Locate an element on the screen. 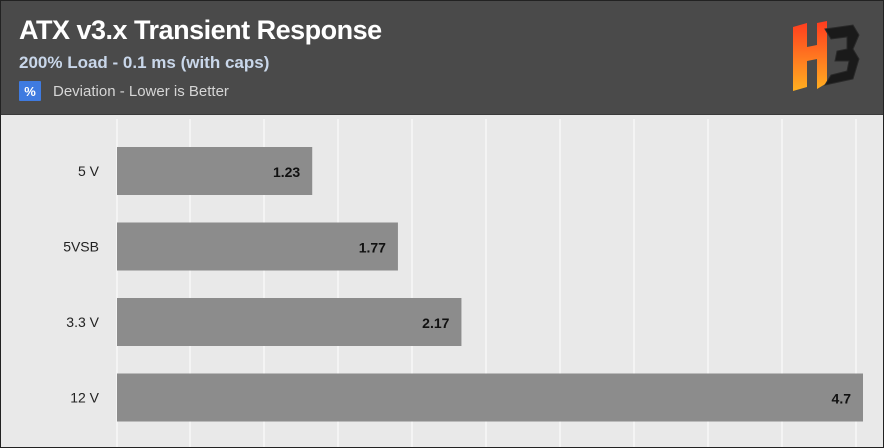 The image size is (884, 448). value-label: 4.7 is located at coordinates (842, 399).